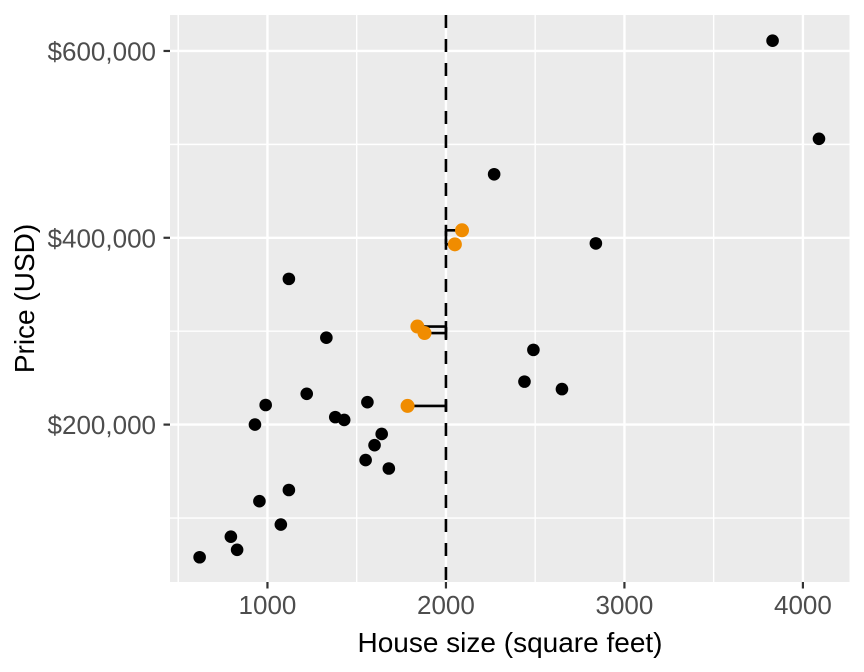 Image resolution: width=864 pixels, height=672 pixels. What do you see at coordinates (268, 605) in the screenshot?
I see `x-tick-label: 1000` at bounding box center [268, 605].